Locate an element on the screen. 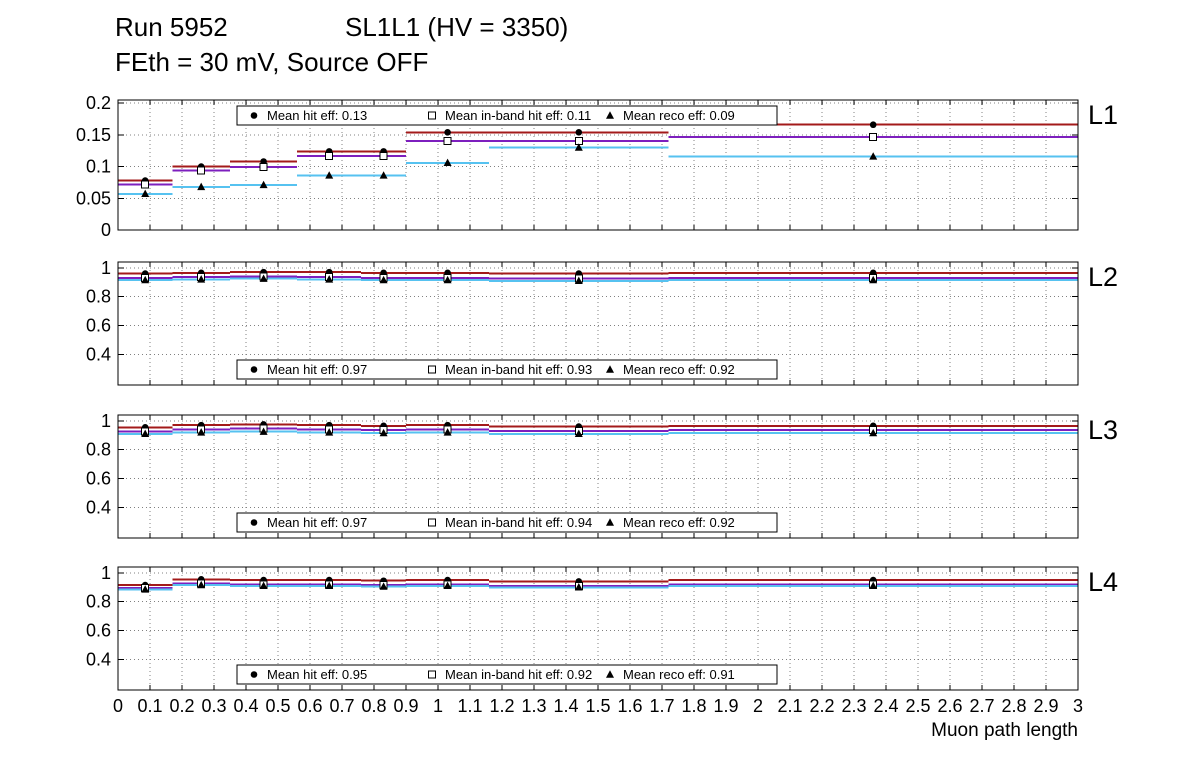  y-tick-label: 0.1 is located at coordinates (98, 167).